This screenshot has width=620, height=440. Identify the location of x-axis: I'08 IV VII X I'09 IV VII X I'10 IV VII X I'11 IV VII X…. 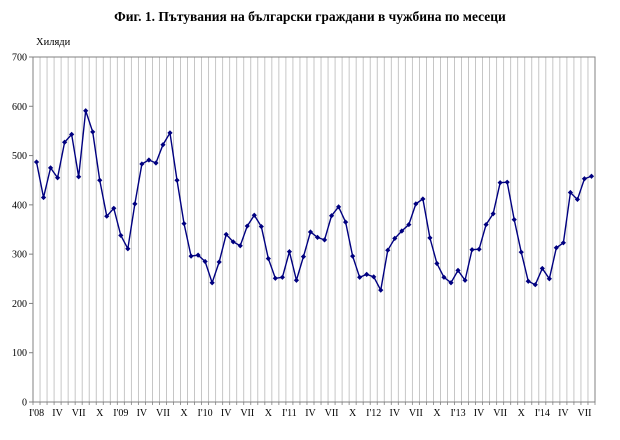
(312, 410).